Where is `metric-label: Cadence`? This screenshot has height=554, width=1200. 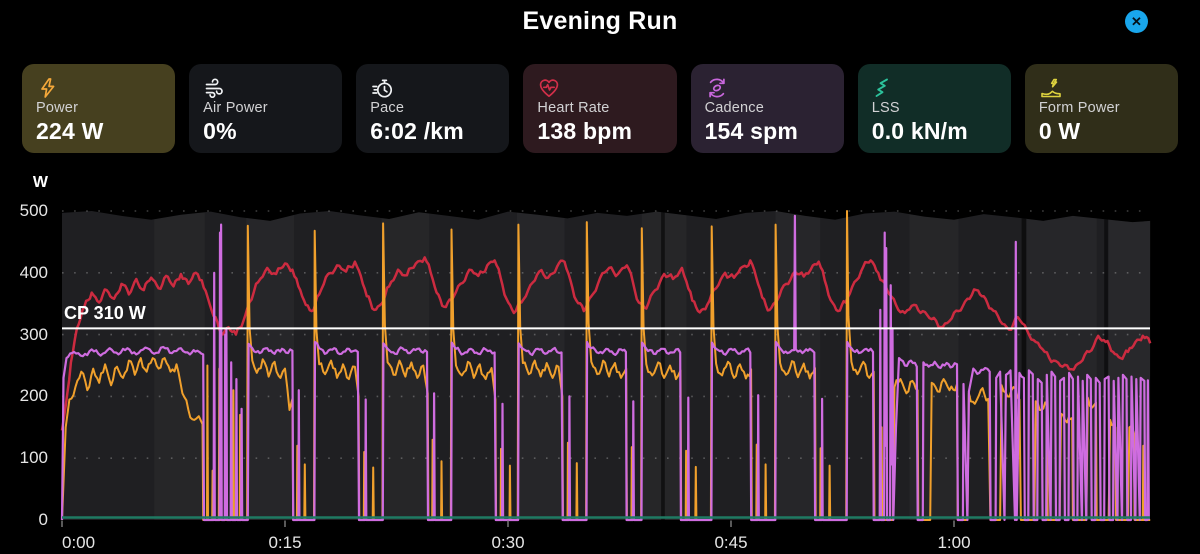 metric-label: Cadence is located at coordinates (734, 108).